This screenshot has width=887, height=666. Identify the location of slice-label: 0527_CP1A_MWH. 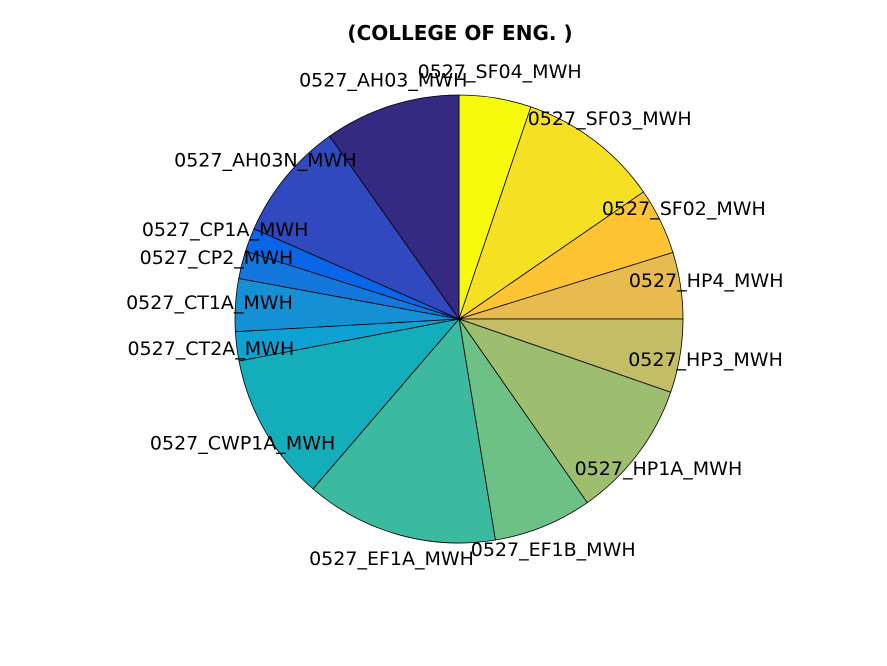
(225, 230).